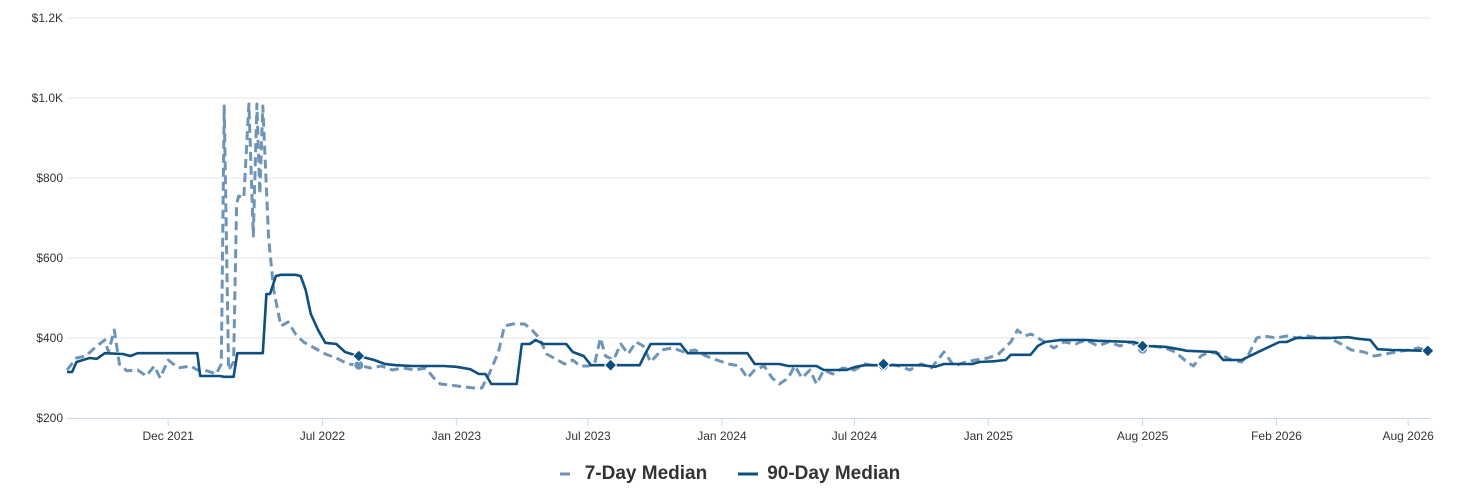  What do you see at coordinates (47, 18) in the screenshot?
I see `y-tick-label: $1.2K` at bounding box center [47, 18].